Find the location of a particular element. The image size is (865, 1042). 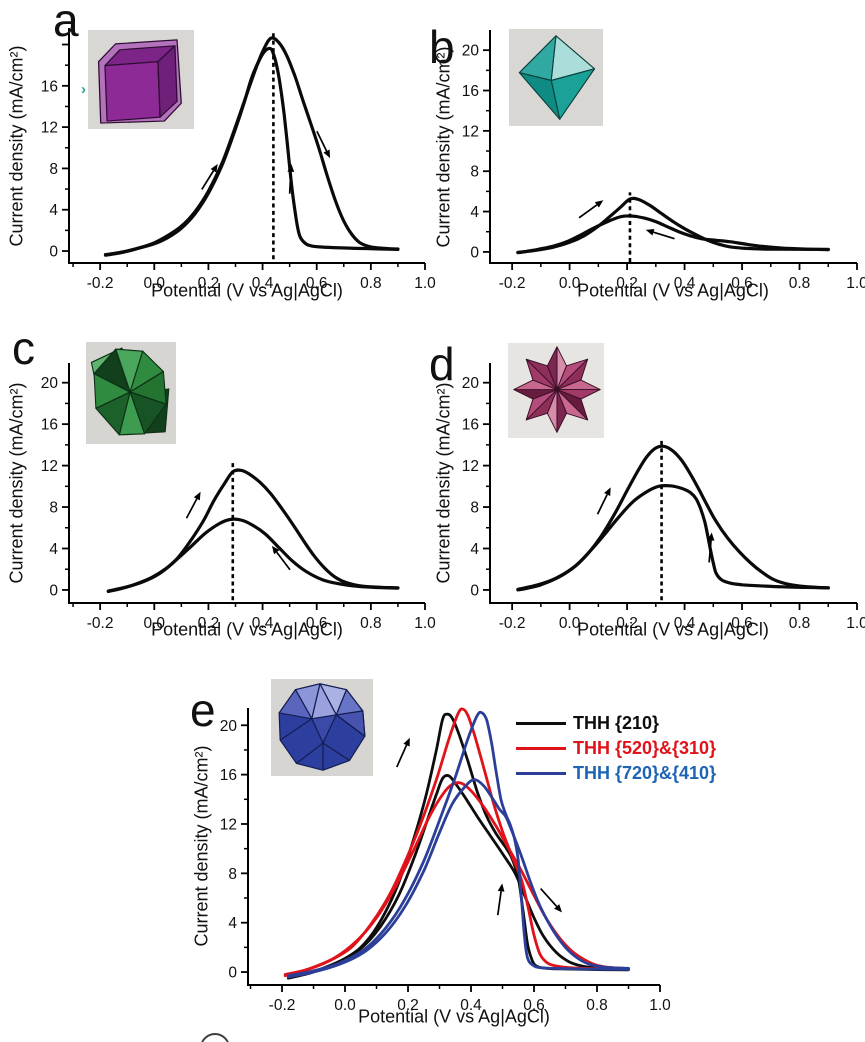

stray-mark: › is located at coordinates (83, 89).